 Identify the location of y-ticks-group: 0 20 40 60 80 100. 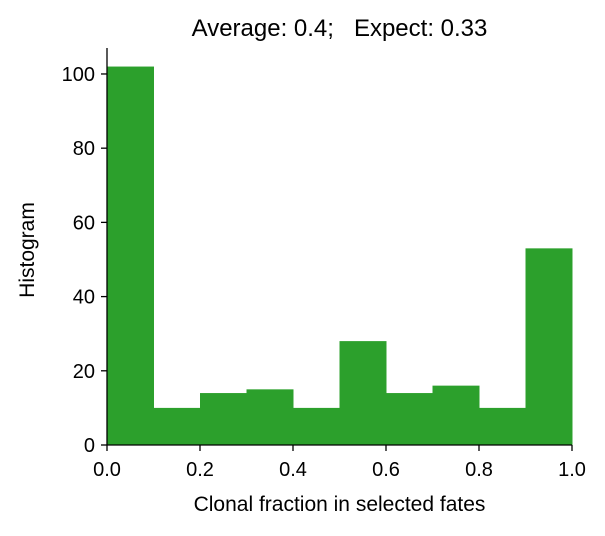
(84, 260).